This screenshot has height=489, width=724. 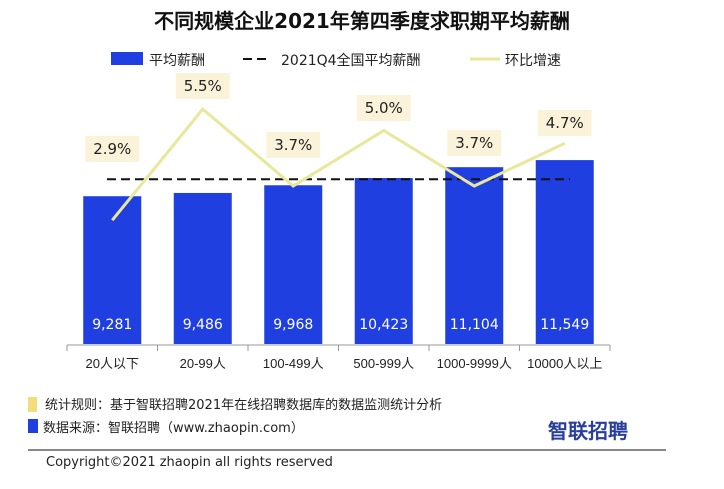 I want to click on x-tick-label: 1000-9999人, so click(x=474, y=363).